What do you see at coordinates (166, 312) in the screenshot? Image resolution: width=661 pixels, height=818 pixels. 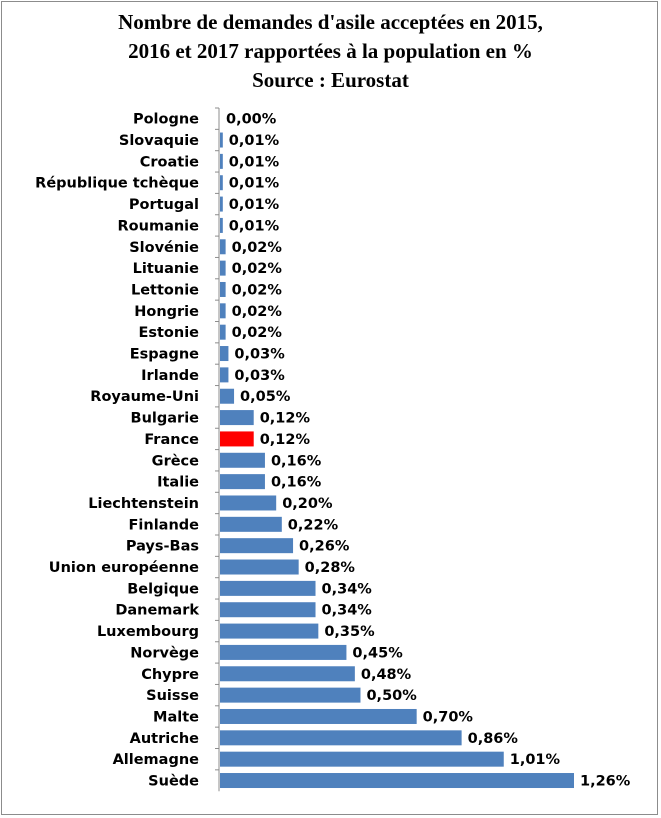 I see `category-label: Hongrie` at bounding box center [166, 312].